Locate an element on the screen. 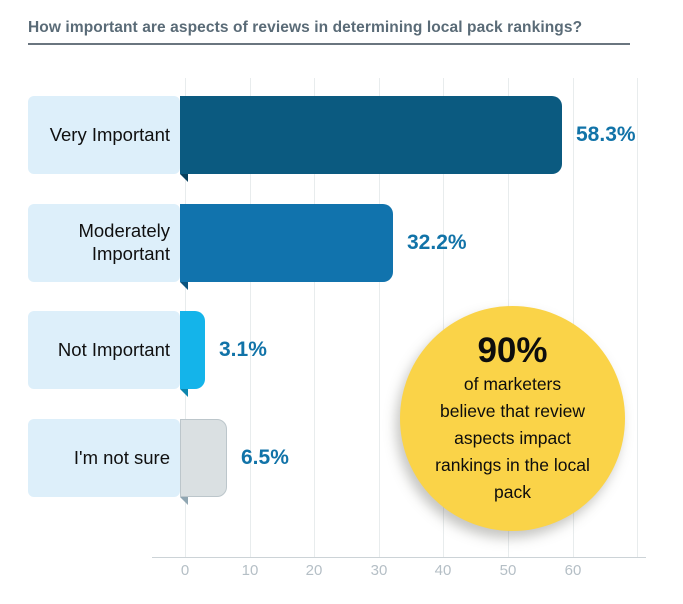  stat-badge-line: rankings in the local is located at coordinates (512, 465).